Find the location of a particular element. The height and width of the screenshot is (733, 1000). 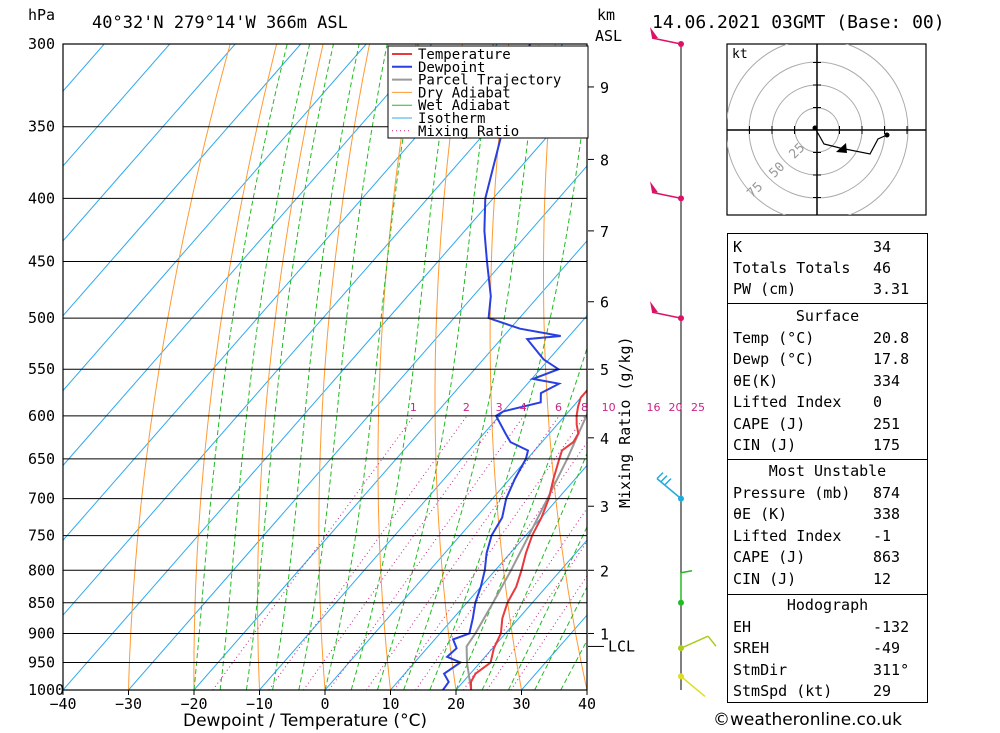

hodograph-trace is located at coordinates (851, 141).